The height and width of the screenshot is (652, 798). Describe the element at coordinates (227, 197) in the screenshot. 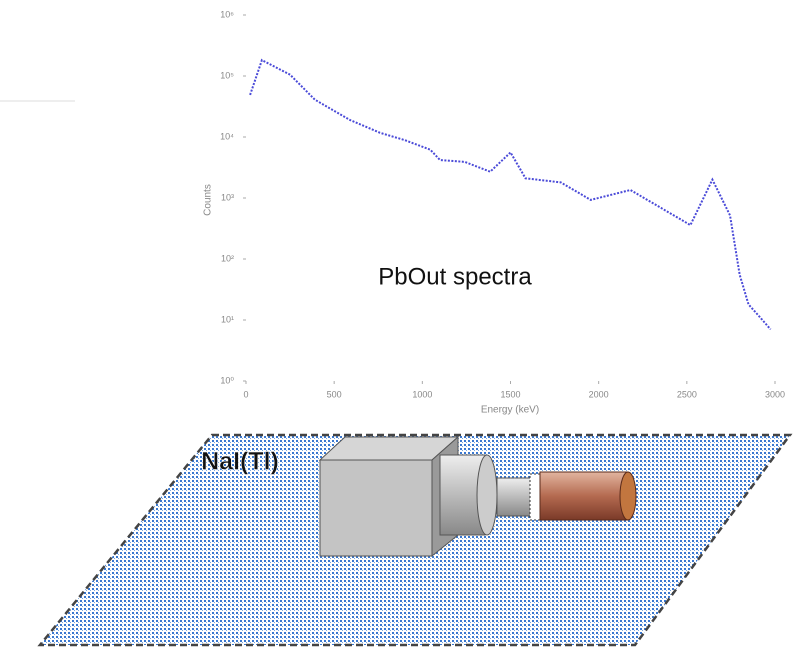

I see `y-tick-label: 10³` at that location.